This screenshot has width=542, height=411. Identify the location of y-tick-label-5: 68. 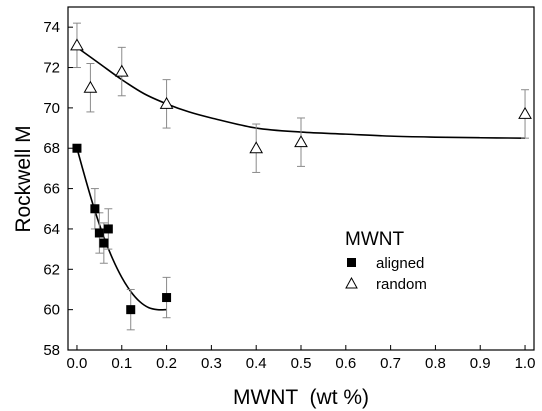
(51, 148).